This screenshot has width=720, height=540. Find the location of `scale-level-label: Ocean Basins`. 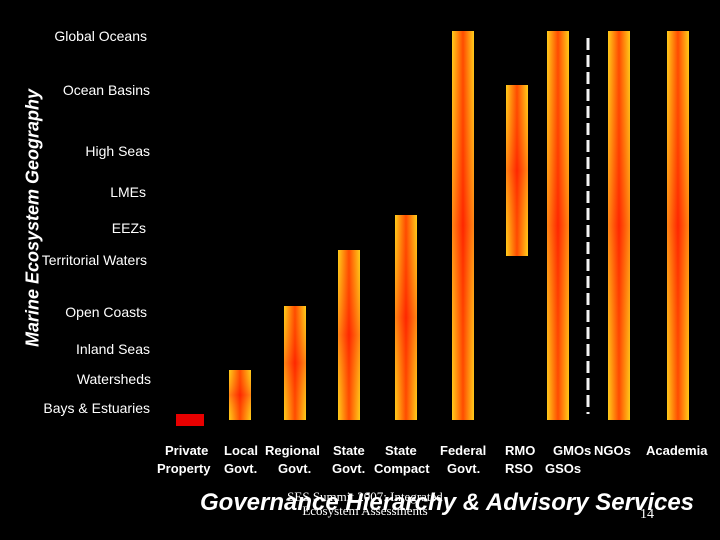

scale-level-label: Ocean Basins is located at coordinates (106, 90).